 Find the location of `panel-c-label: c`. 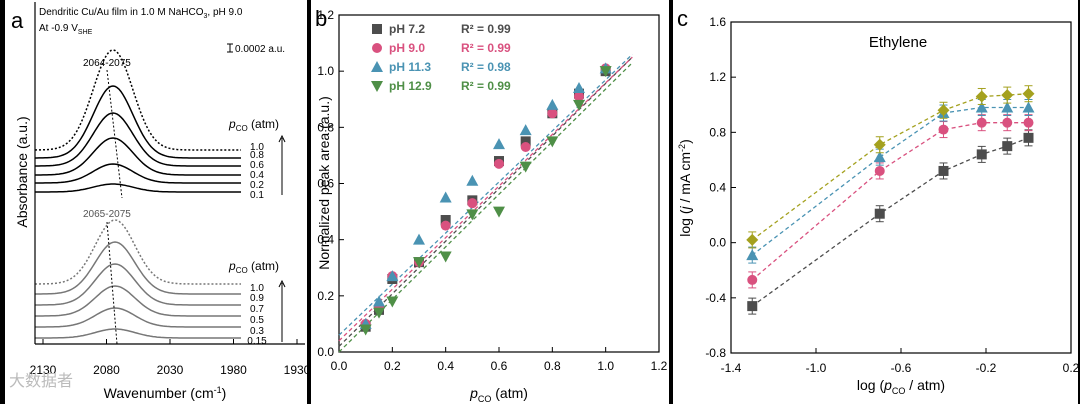

panel-c-label: c is located at coordinates (682, 18).